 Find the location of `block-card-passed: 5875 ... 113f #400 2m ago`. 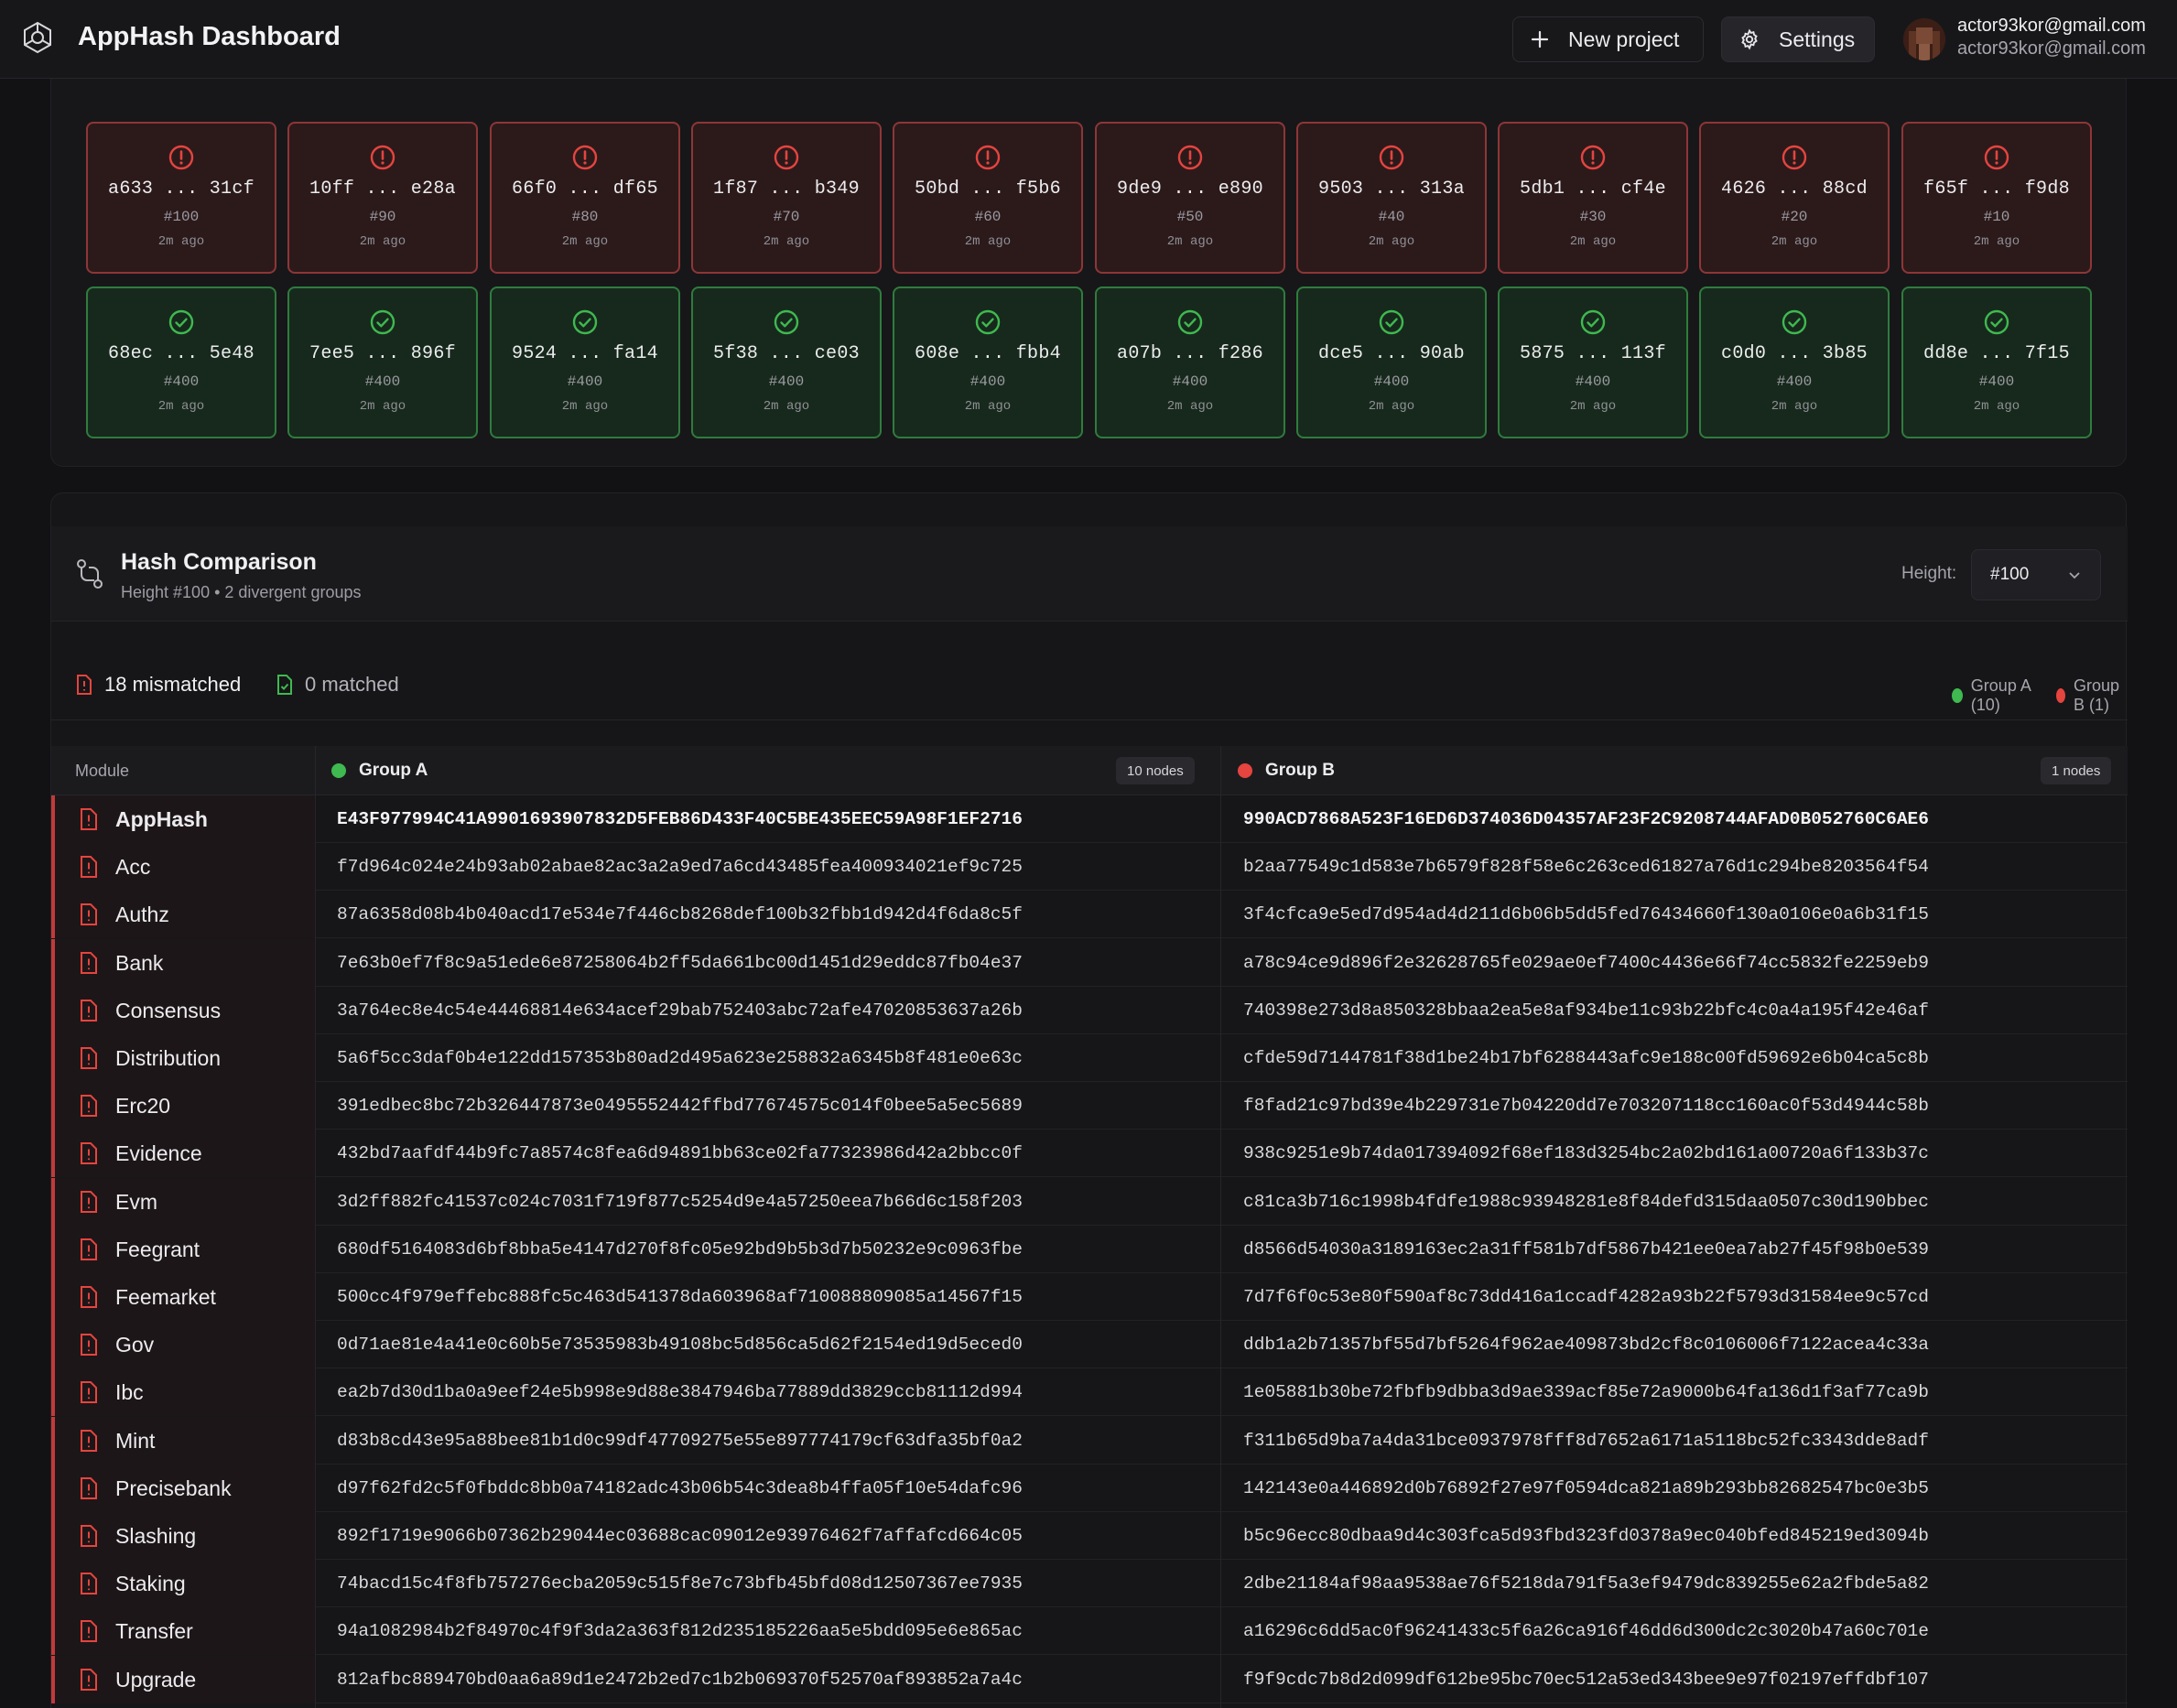

block-card-passed: 5875 ... 113f #400 2m ago is located at coordinates (1593, 362).